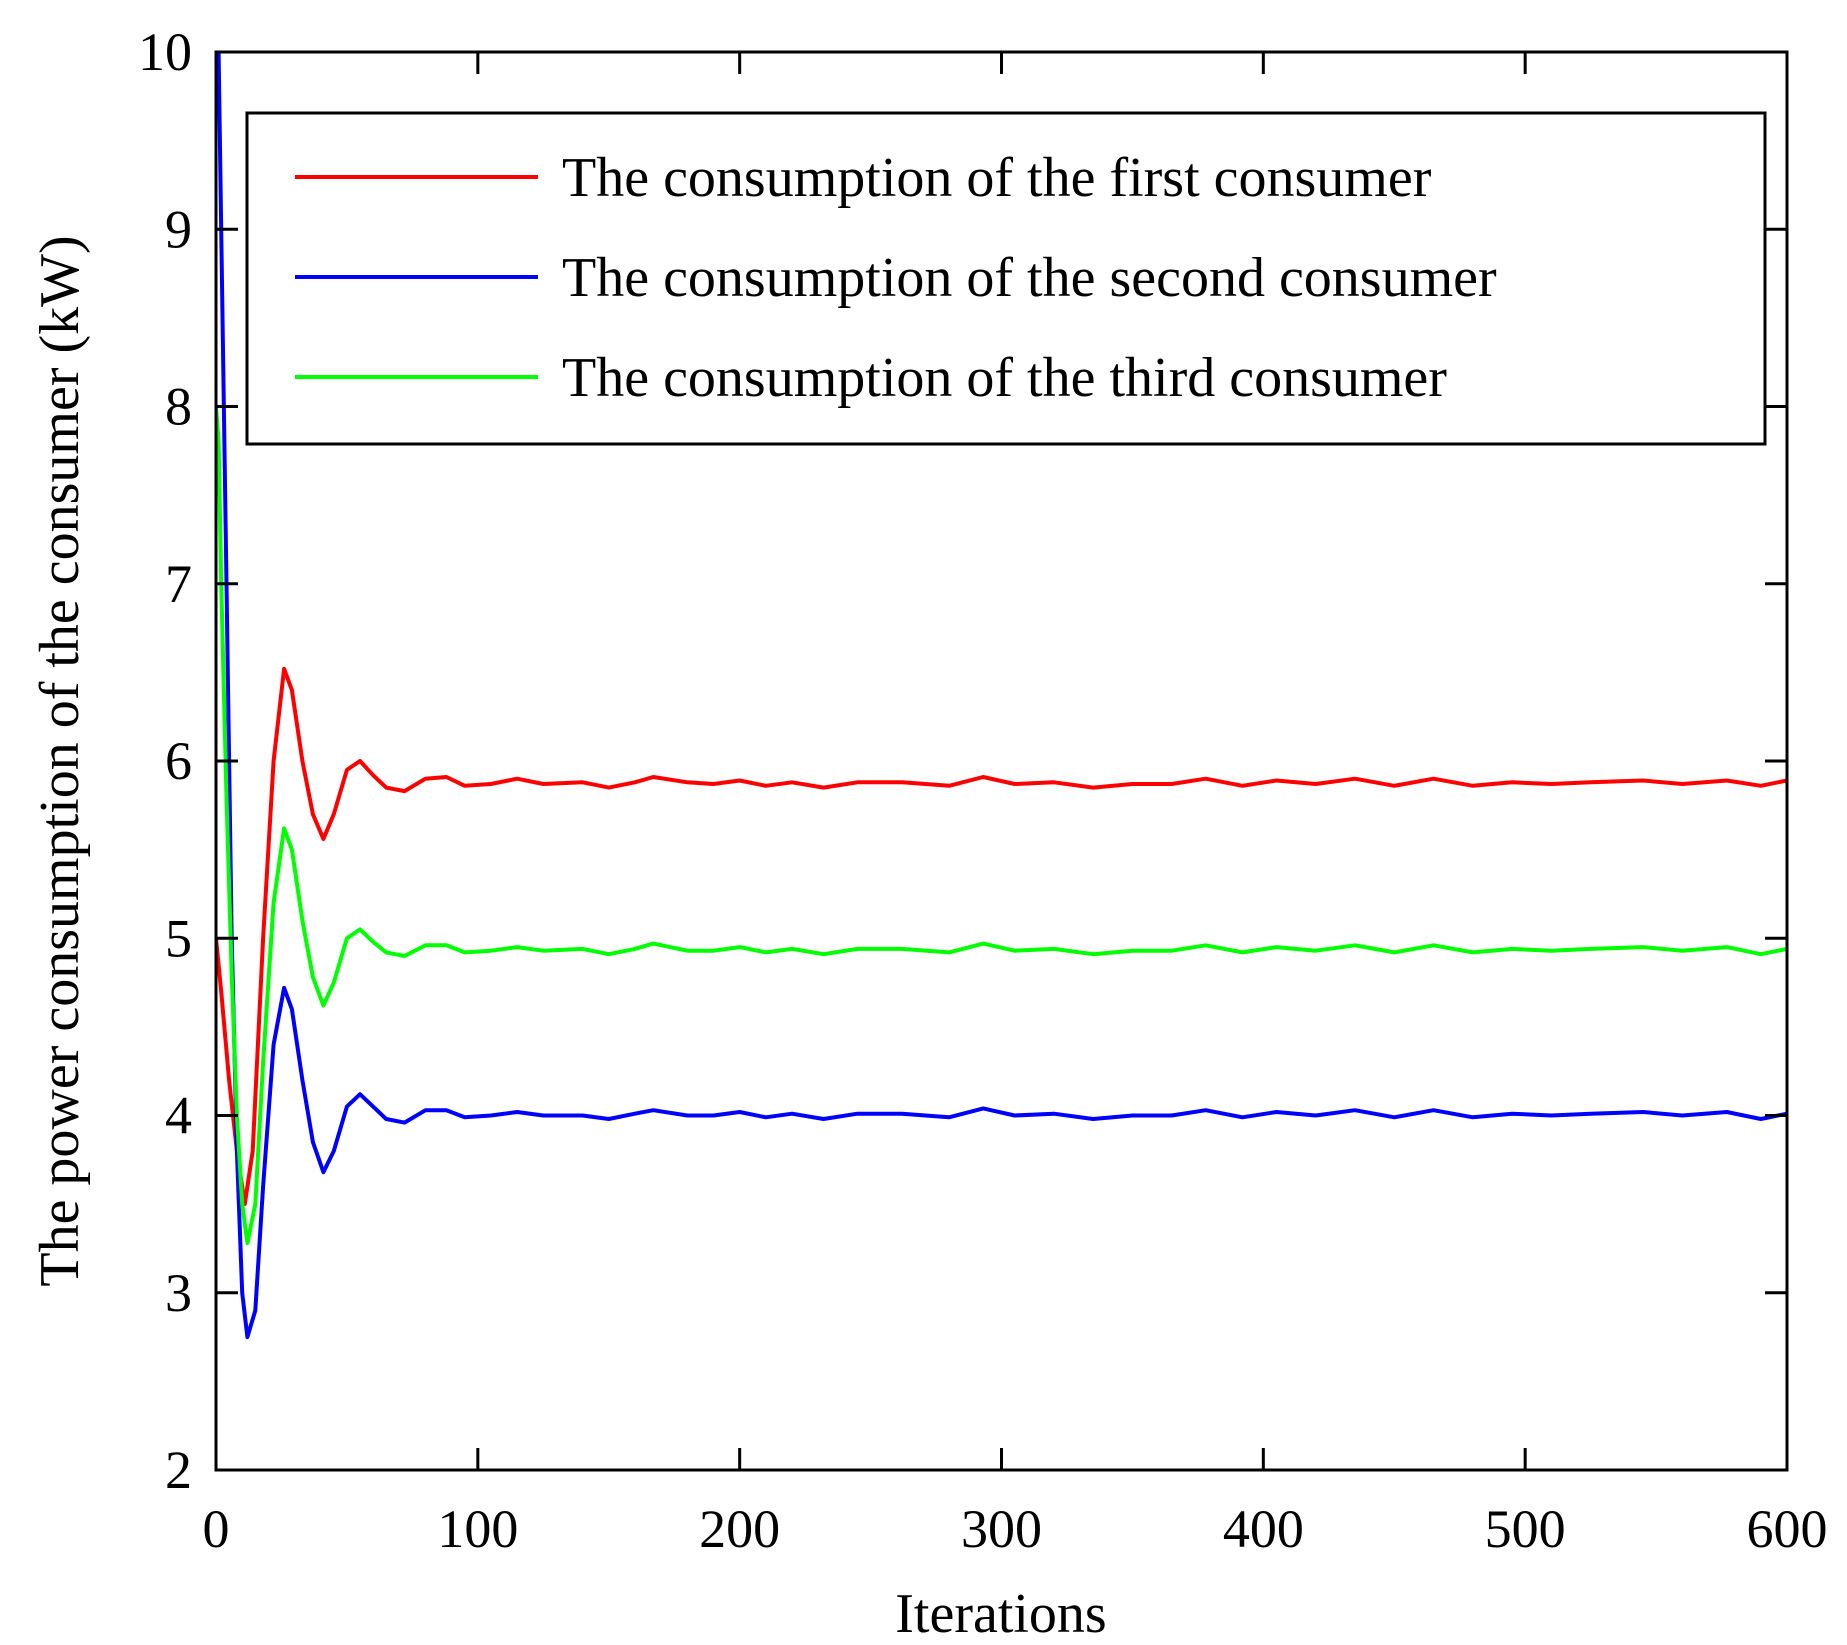 This screenshot has height=1645, width=1847. What do you see at coordinates (997, 178) in the screenshot?
I see `legend-label-1: The consumption of the first consumer` at bounding box center [997, 178].